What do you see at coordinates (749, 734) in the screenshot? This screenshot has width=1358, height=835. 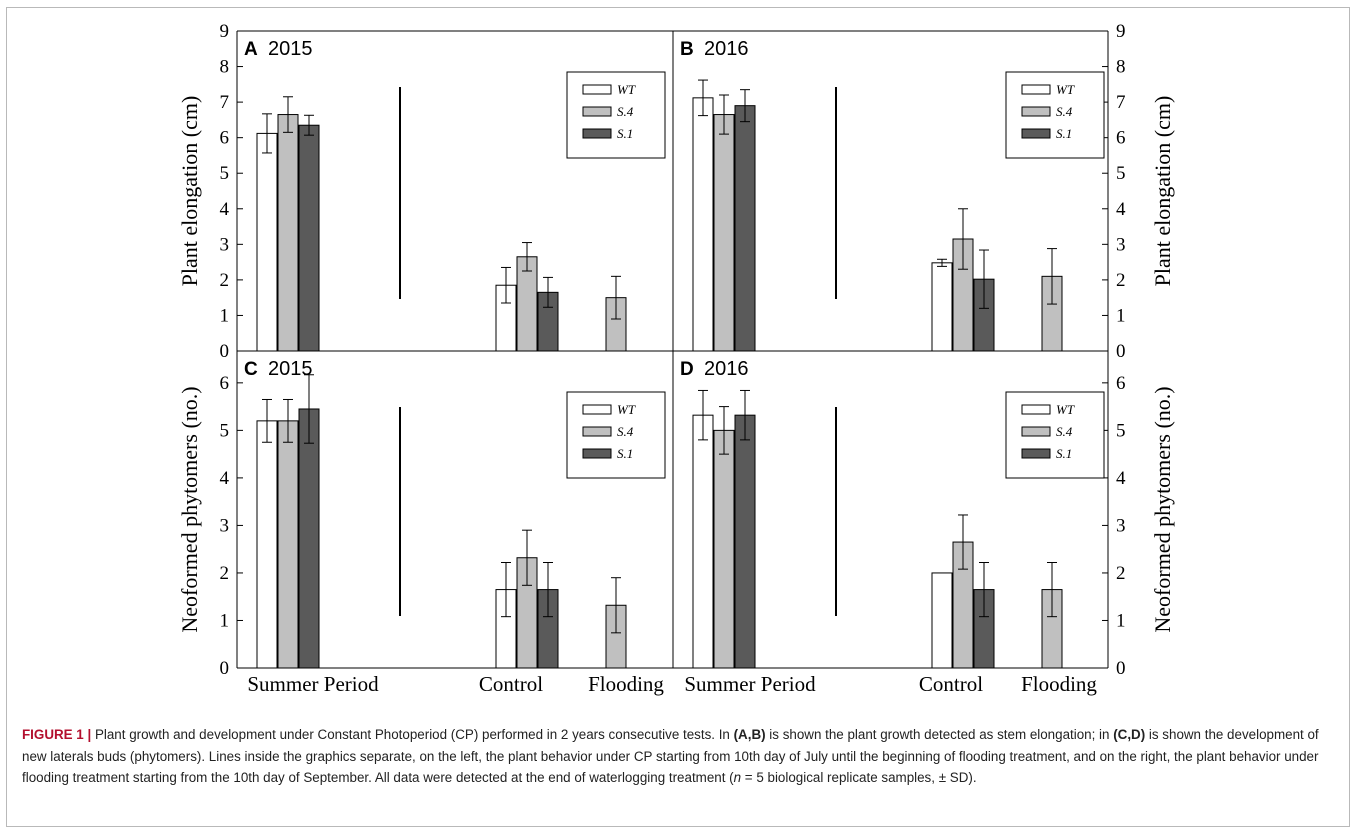 I see `caption-ref-ab: (A,B)` at bounding box center [749, 734].